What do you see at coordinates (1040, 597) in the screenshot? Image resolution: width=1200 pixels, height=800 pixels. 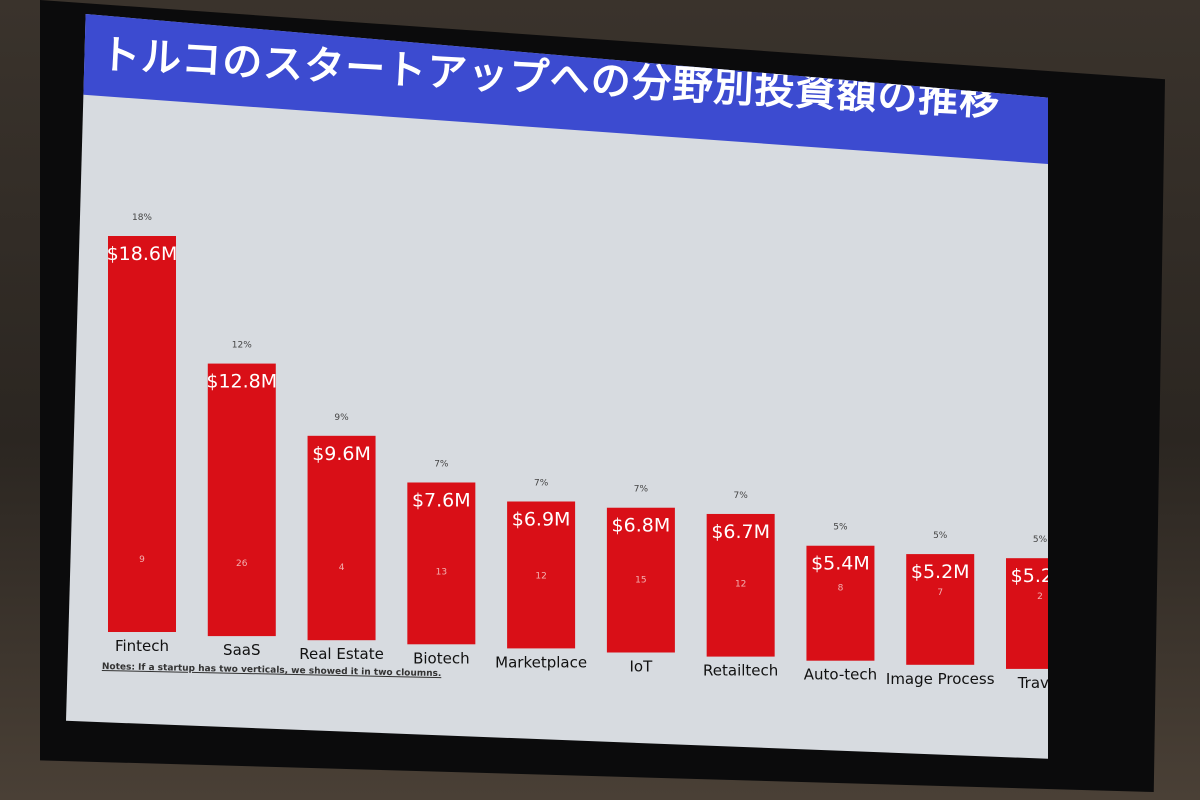 I see `bar-count-label: 2` at bounding box center [1040, 597].